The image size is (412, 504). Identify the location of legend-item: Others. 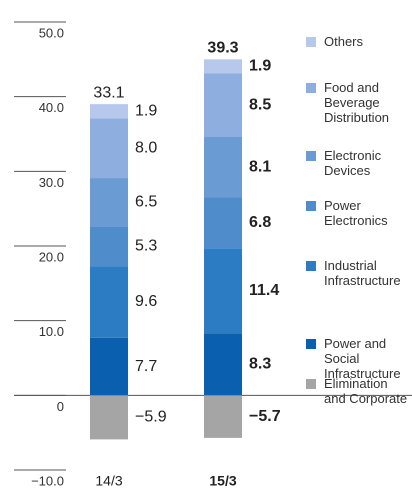
(358, 41).